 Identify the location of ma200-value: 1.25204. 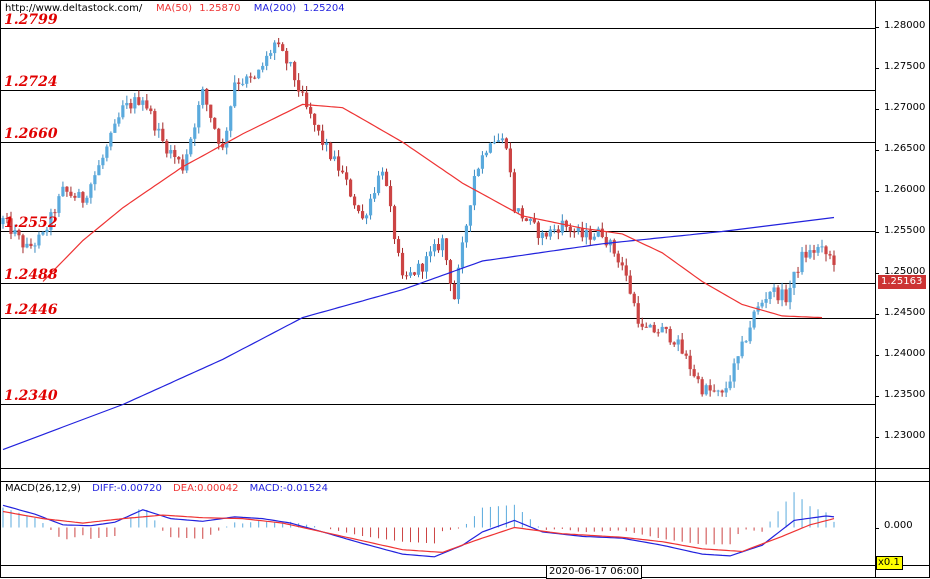
(324, 8).